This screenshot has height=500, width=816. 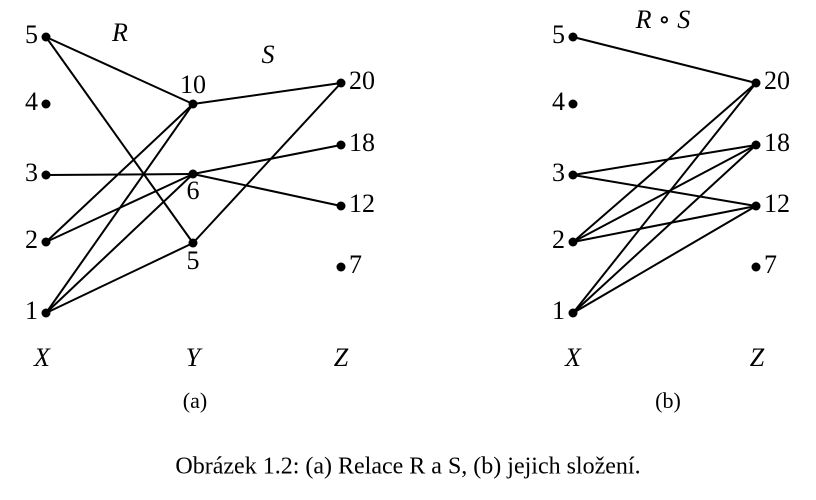 I want to click on node-label: 10, so click(x=193, y=84).